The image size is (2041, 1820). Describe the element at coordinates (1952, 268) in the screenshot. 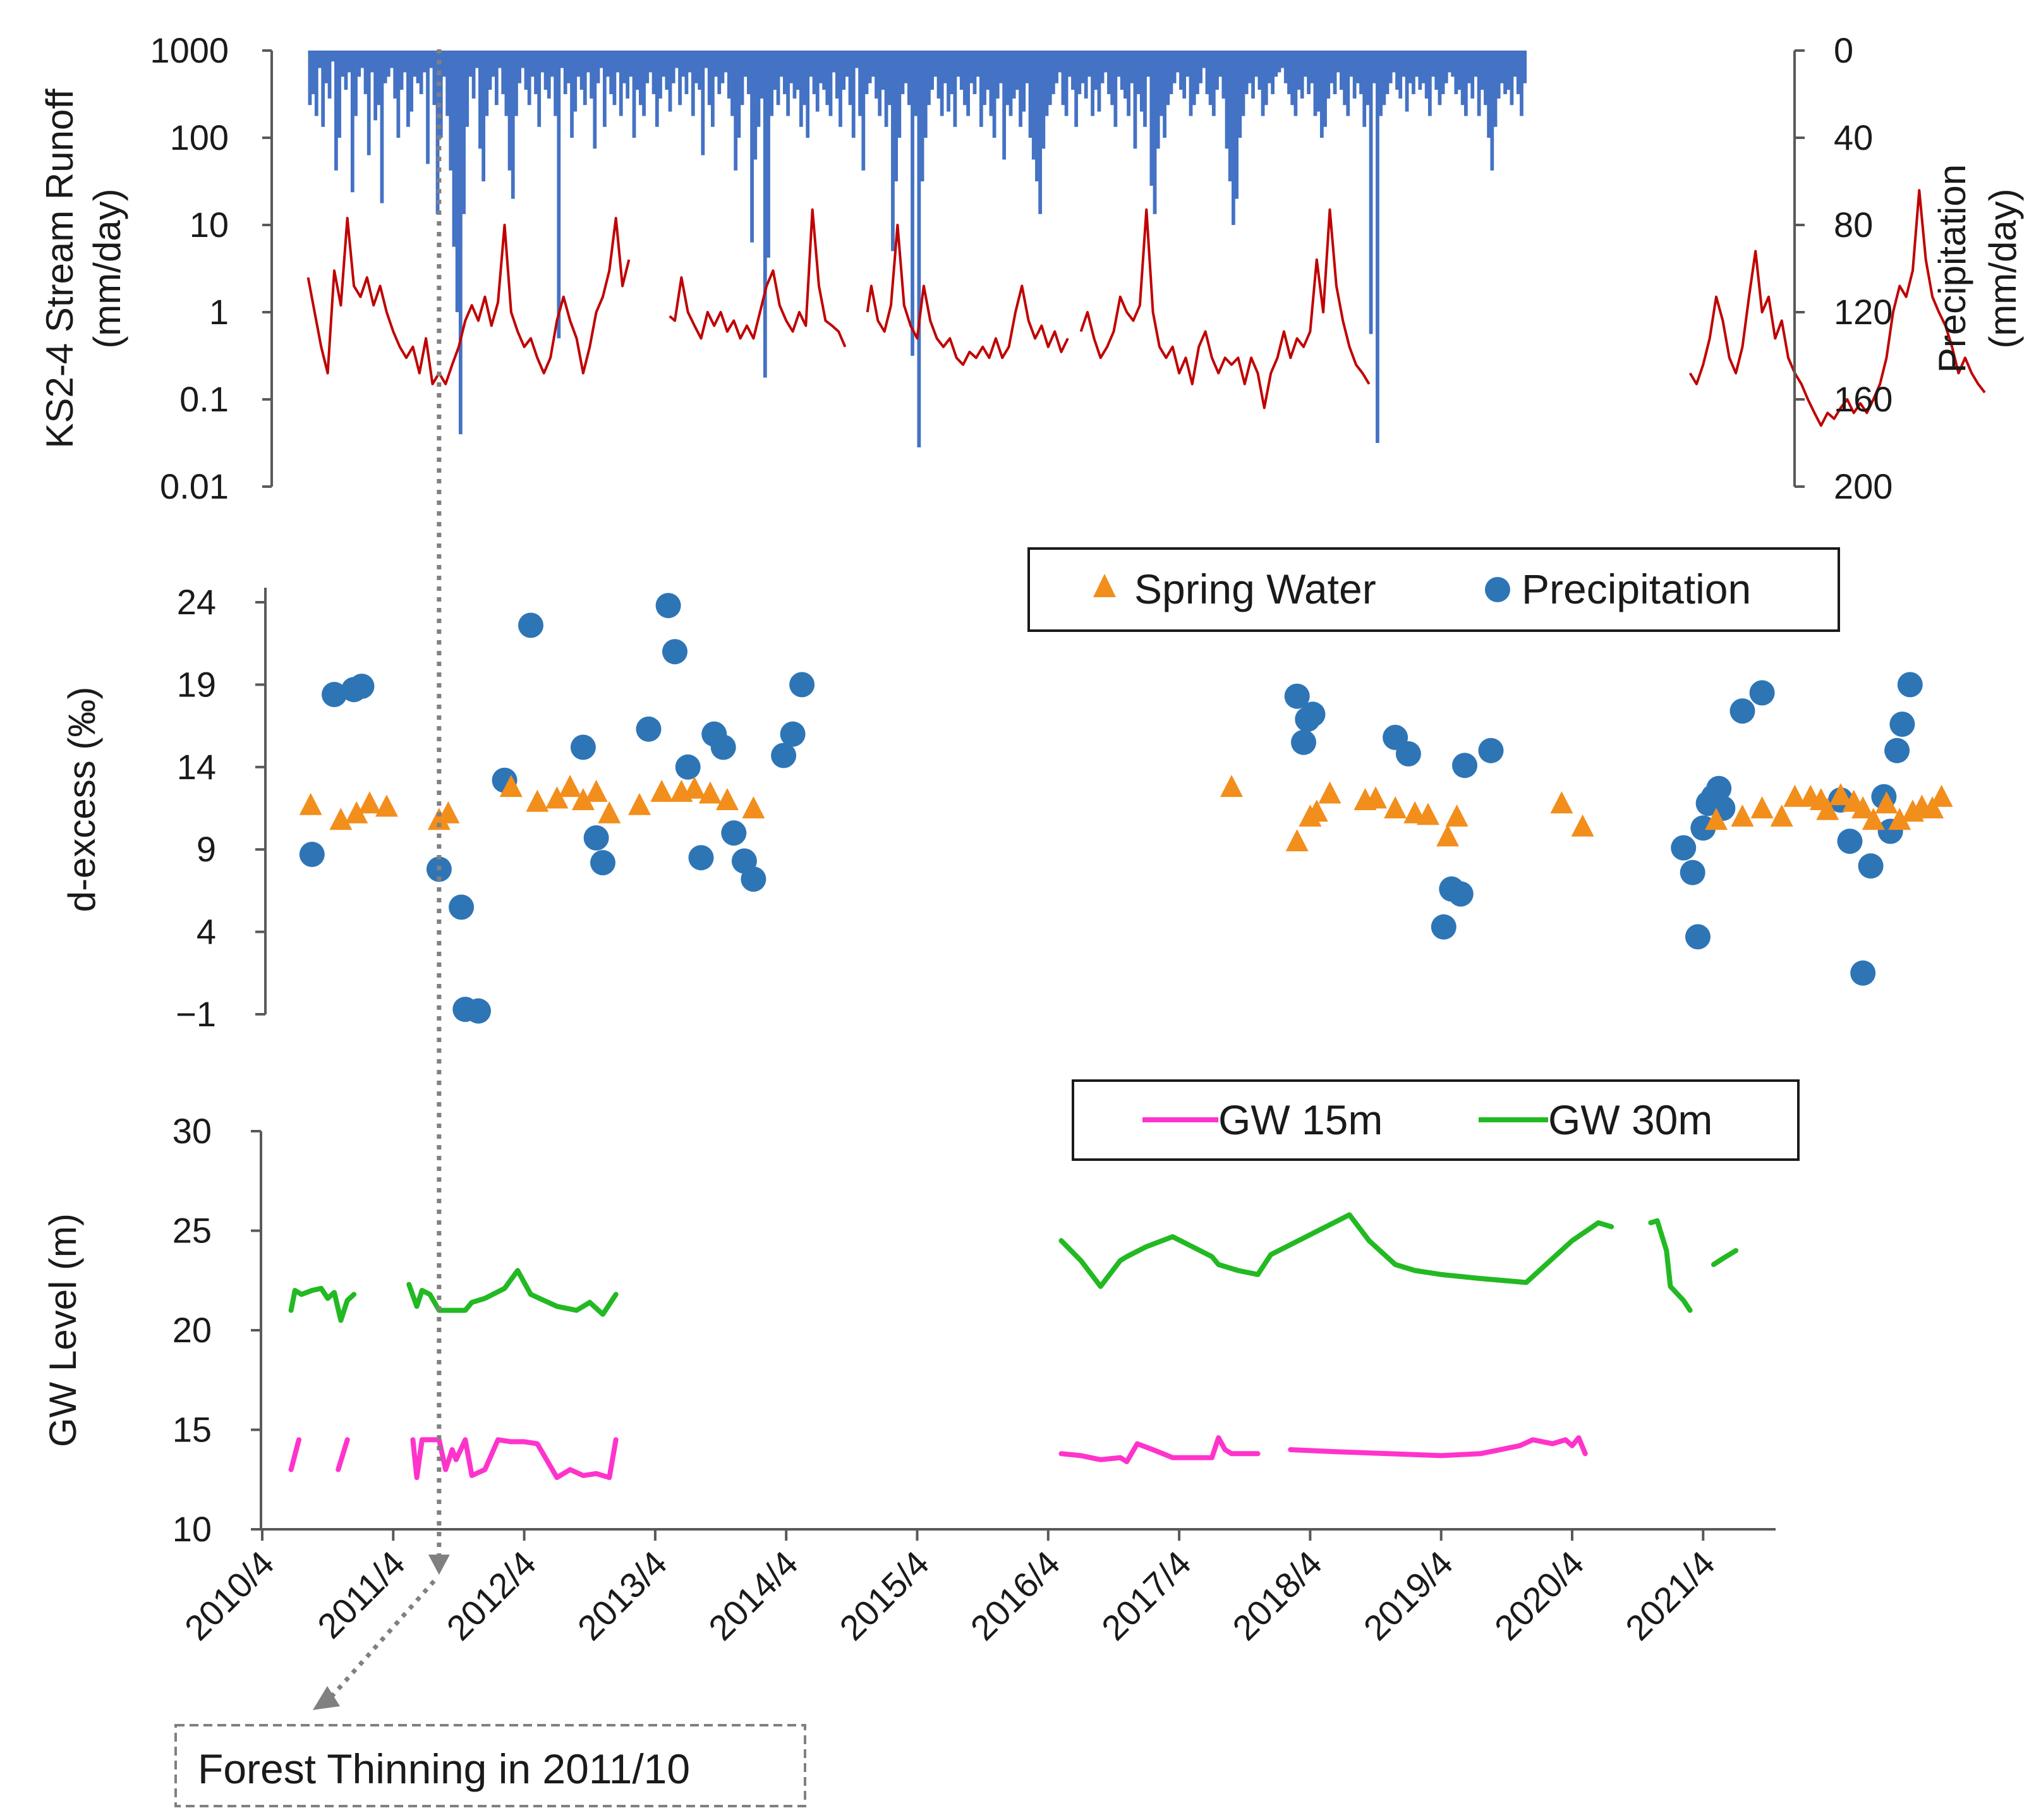

I see `precipitation-axis-title-line1: Precipitation` at that location.